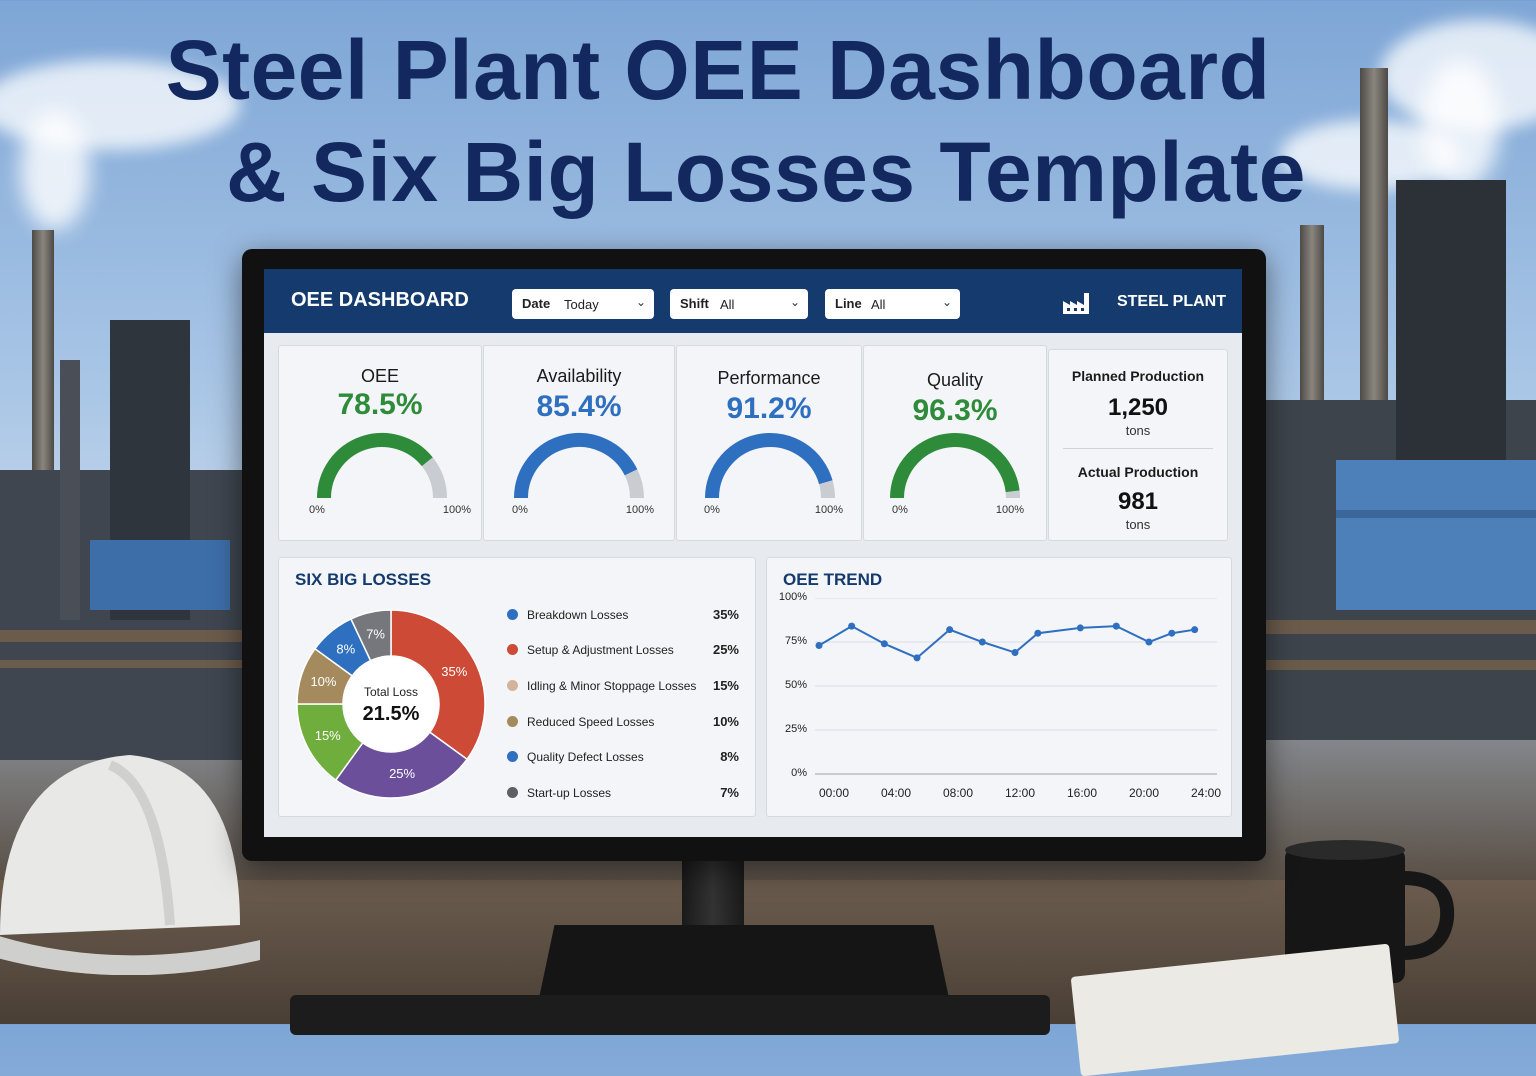 The image size is (1536, 1076). Describe the element at coordinates (600, 650) in the screenshot. I see `loss-name: Setup & Adjustment Losses` at that location.